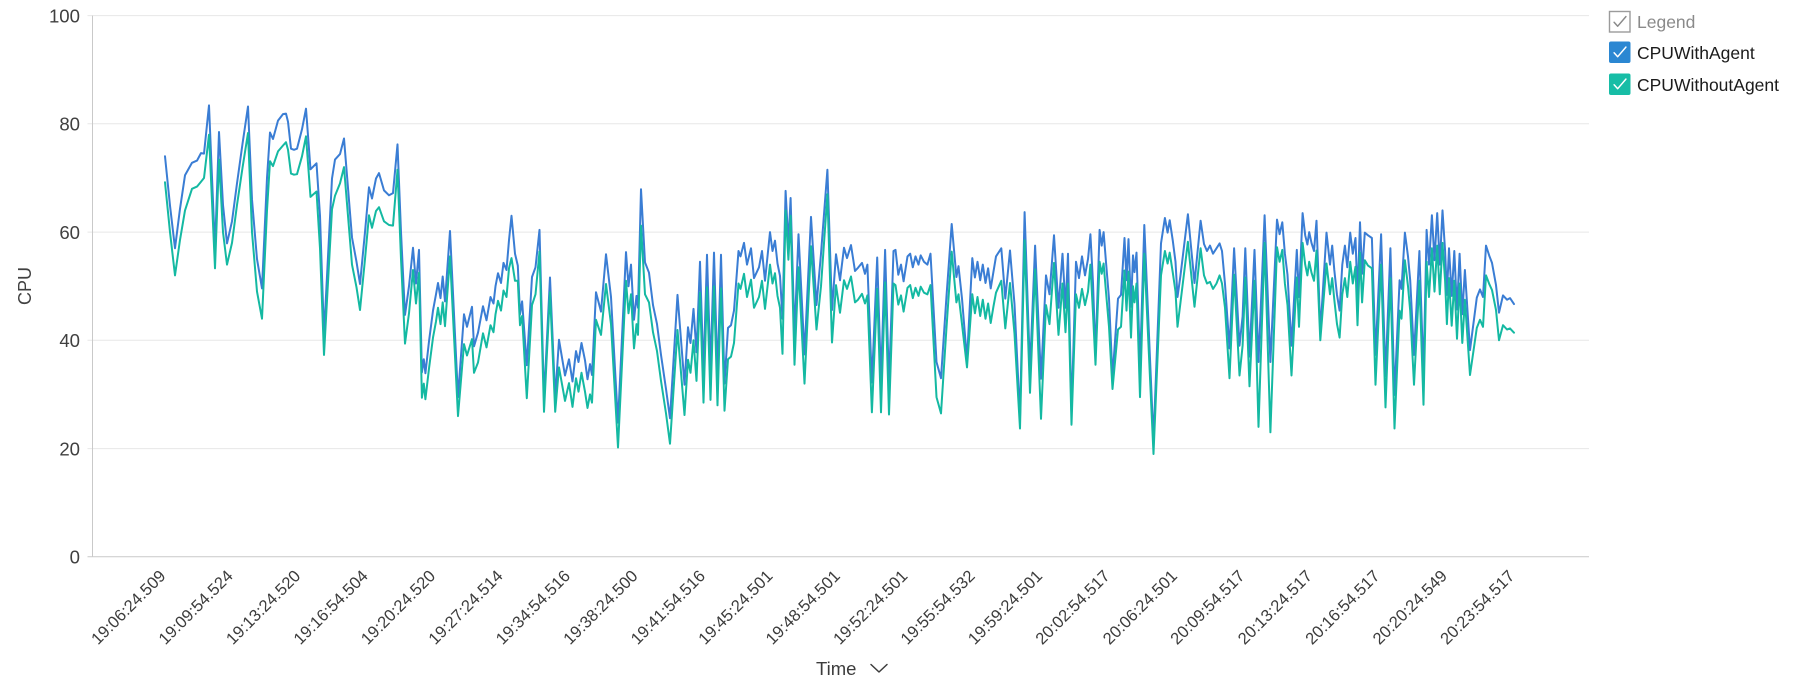 The height and width of the screenshot is (682, 1796). I want to click on svg-text: 40, so click(69, 340).